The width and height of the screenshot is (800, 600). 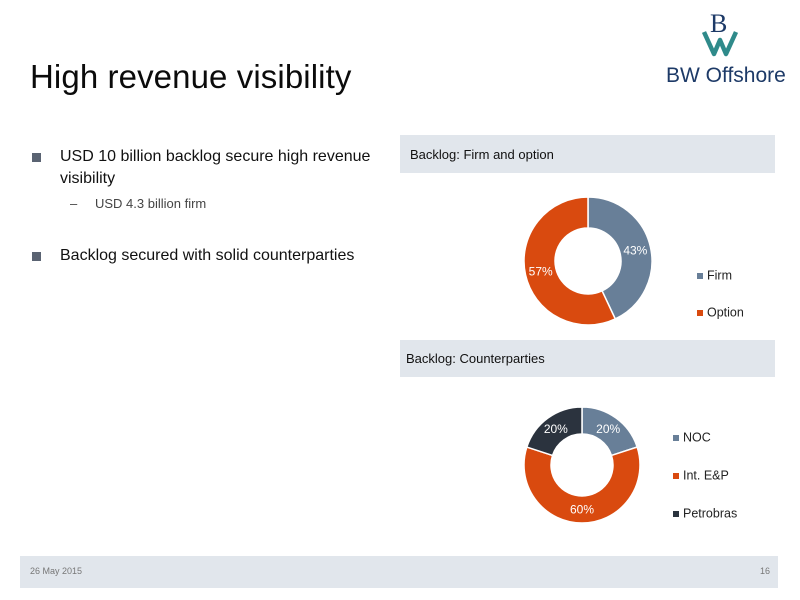 What do you see at coordinates (718, 23) in the screenshot?
I see `svg-text: B` at bounding box center [718, 23].